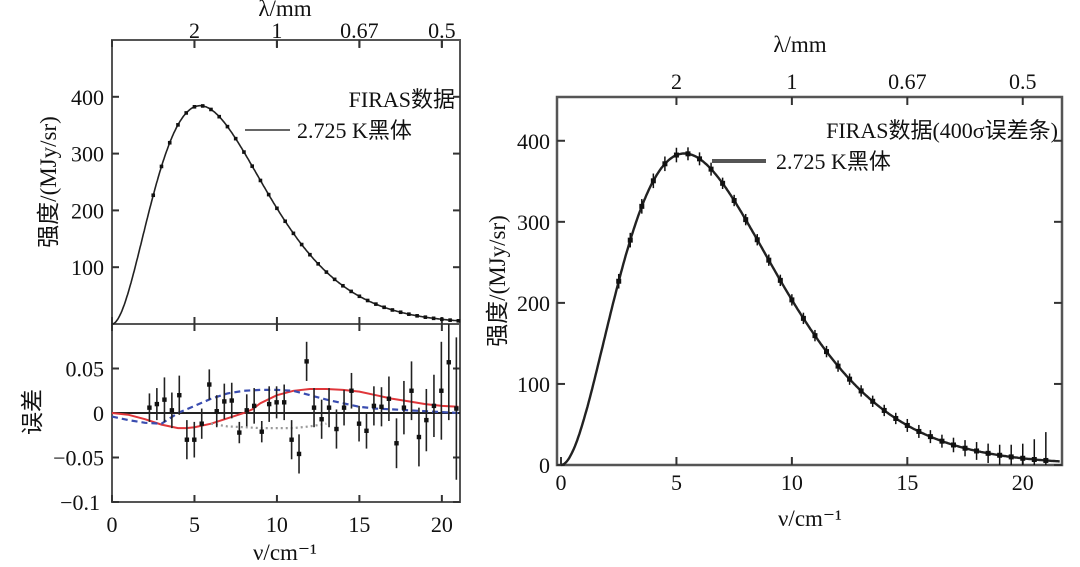  I want to click on left-residual-ylabel: 误差, so click(32, 412).